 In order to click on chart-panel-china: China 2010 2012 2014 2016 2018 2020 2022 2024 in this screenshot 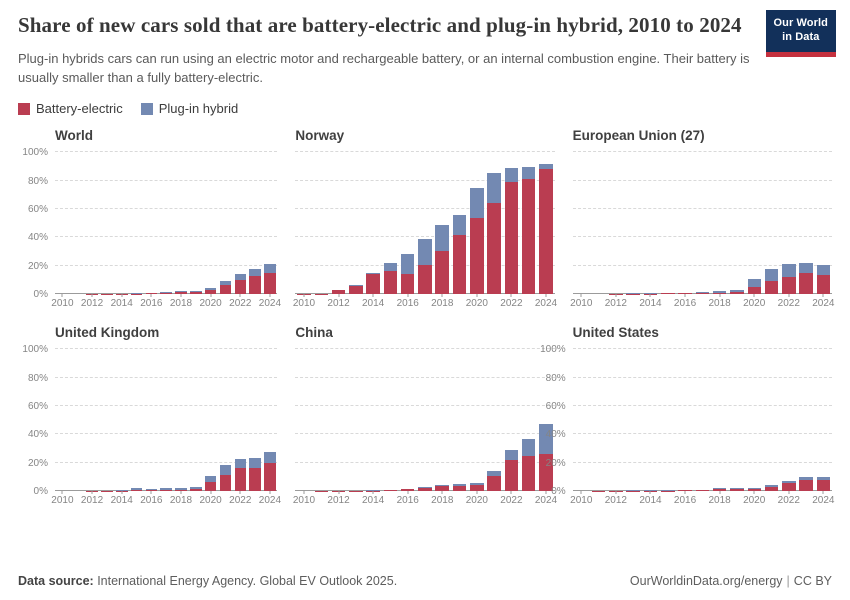, I will do `click(424, 417)`.